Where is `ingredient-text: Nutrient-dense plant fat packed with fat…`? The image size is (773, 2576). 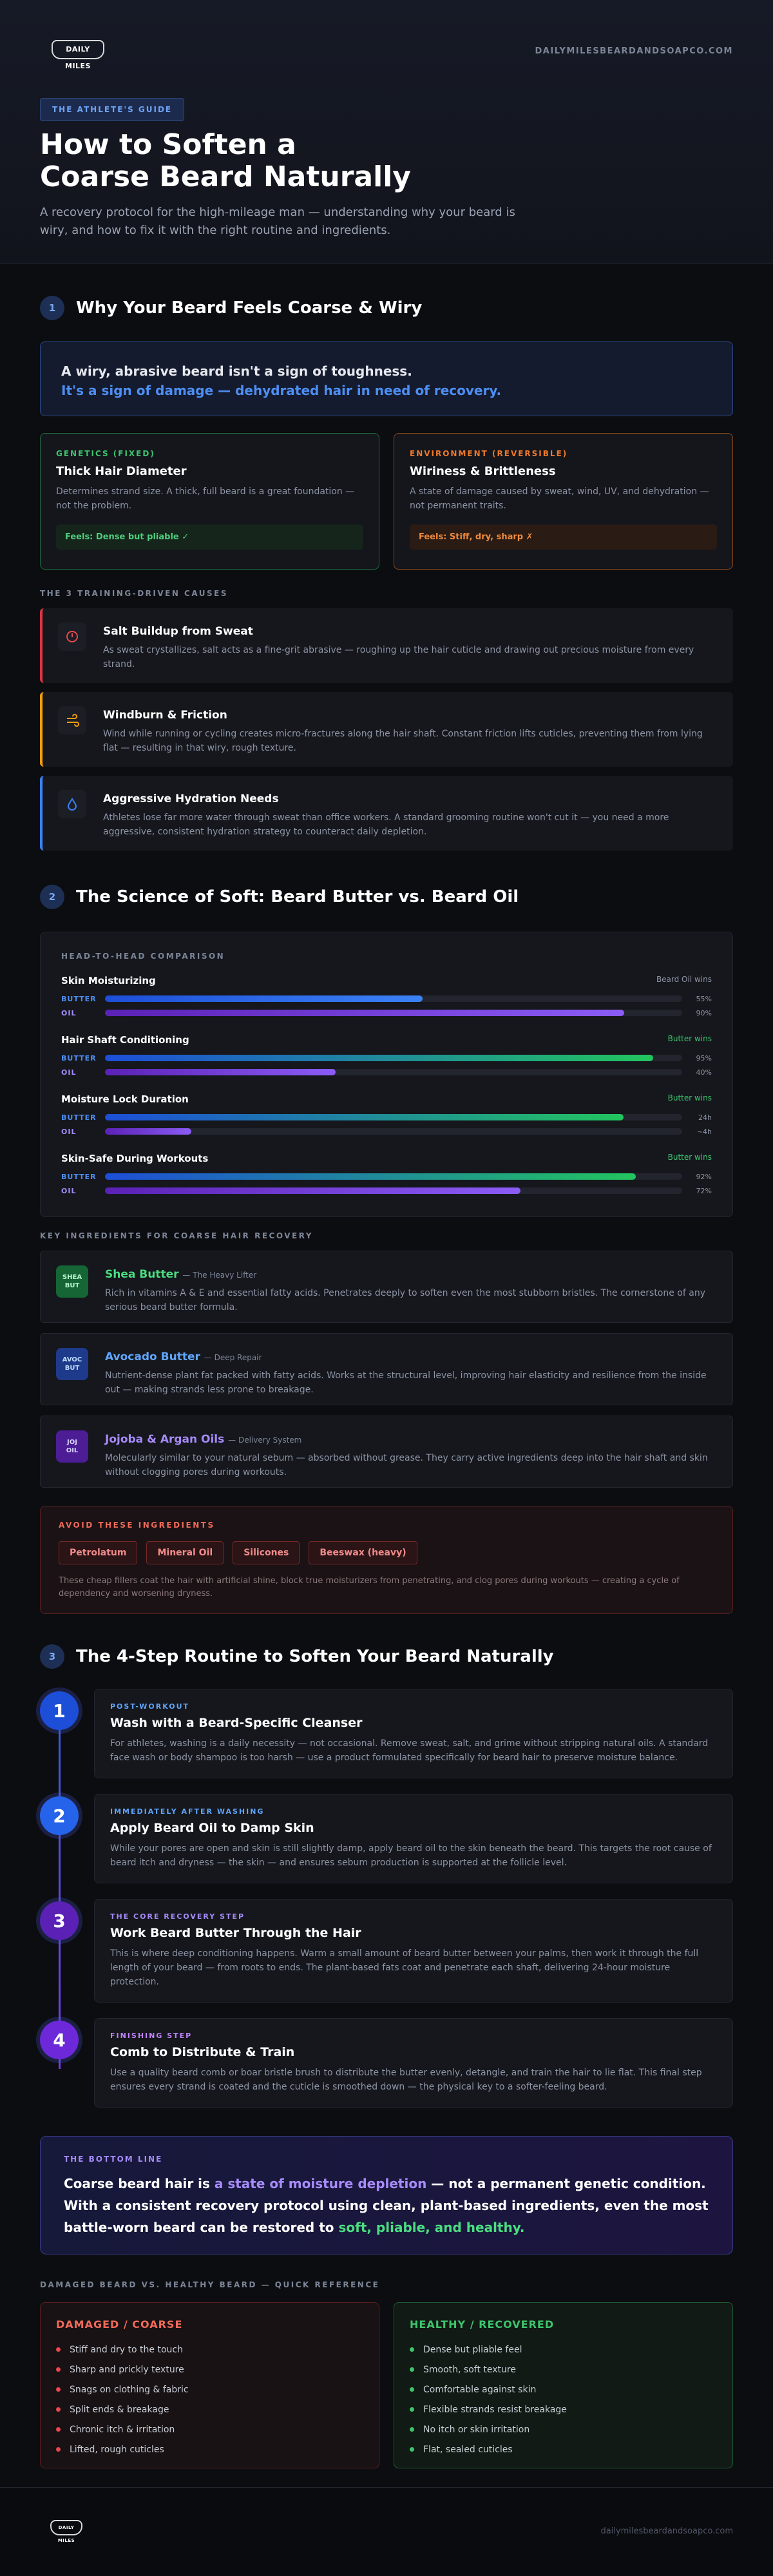
ingredient-text: Nutrient-dense plant fat packed with fat… is located at coordinates (406, 1383).